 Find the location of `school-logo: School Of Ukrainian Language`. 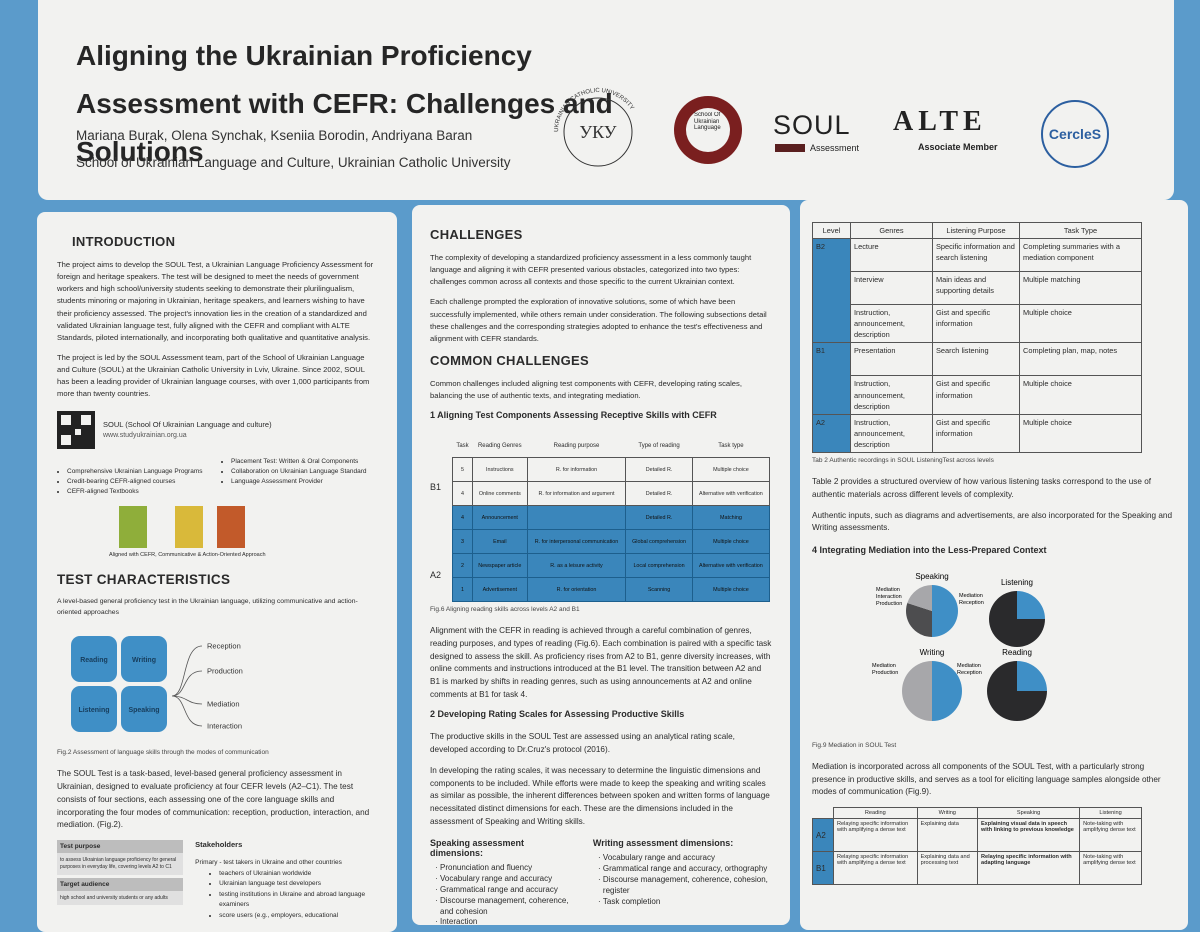

school-logo: School Of Ukrainian Language is located at coordinates (708, 130).